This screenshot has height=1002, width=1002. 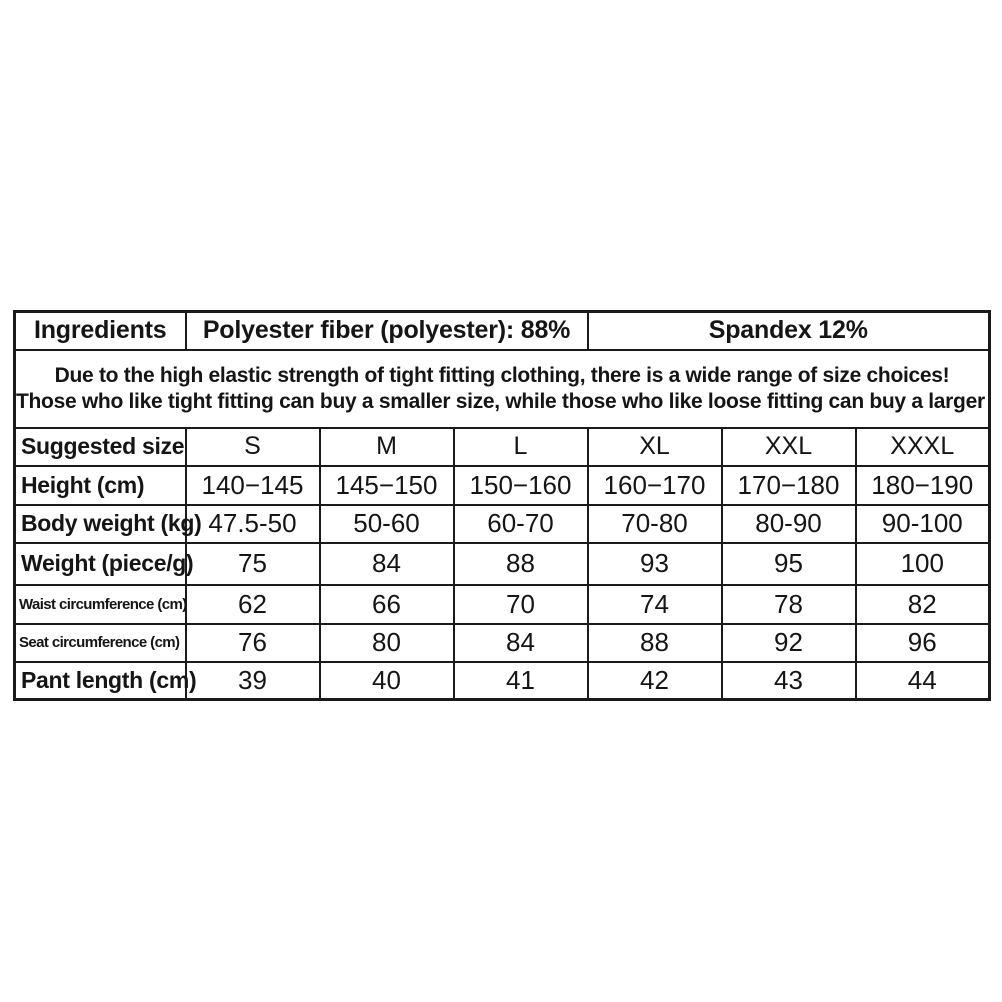 I want to click on seat-value-xl: 88, so click(x=654, y=642).